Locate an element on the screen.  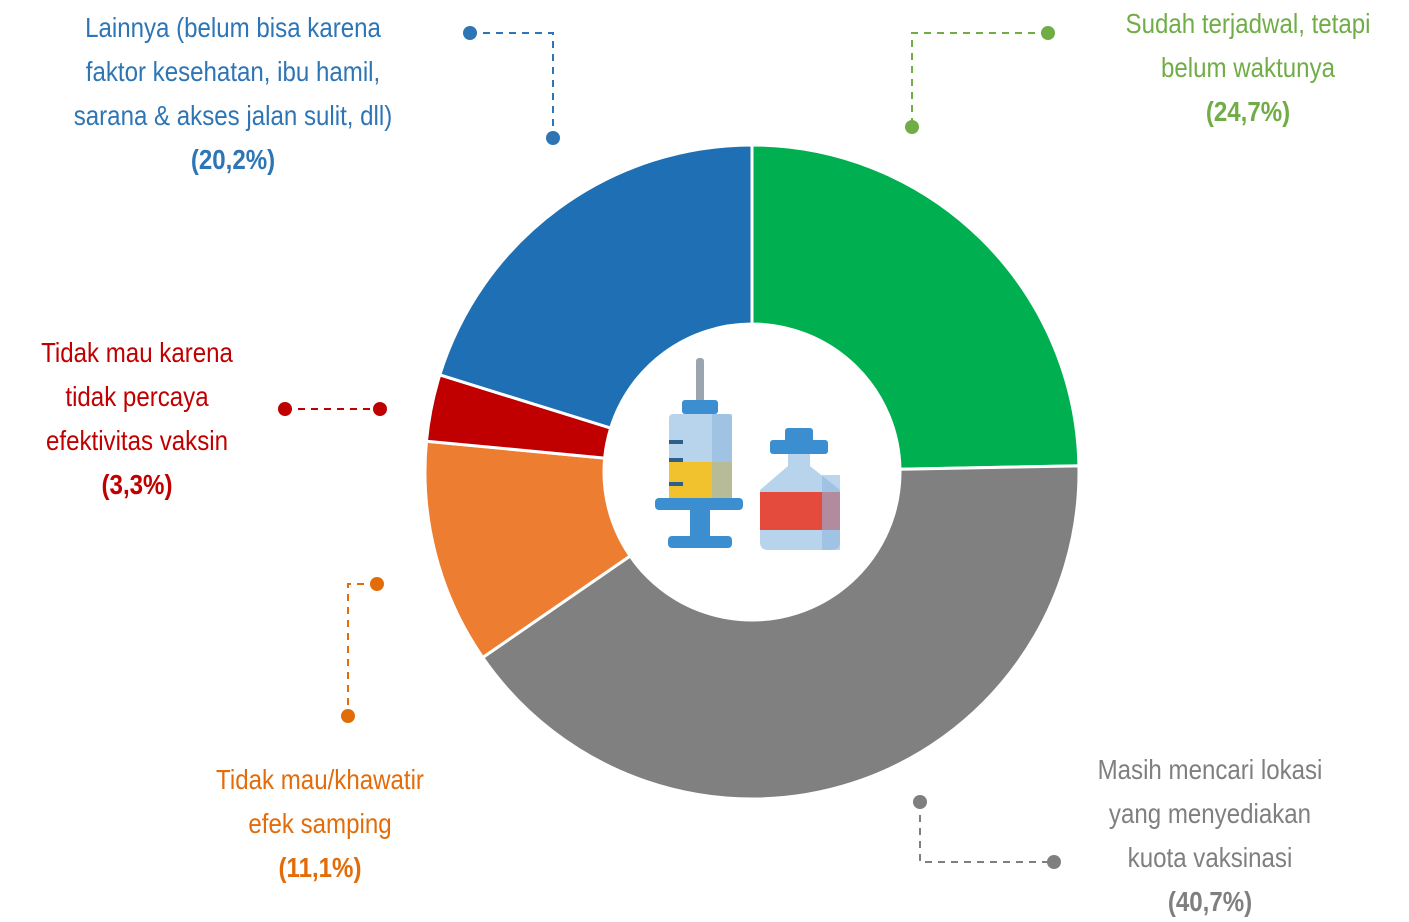
label-line: Lainnya (belum bisa karena is located at coordinates (233, 27).